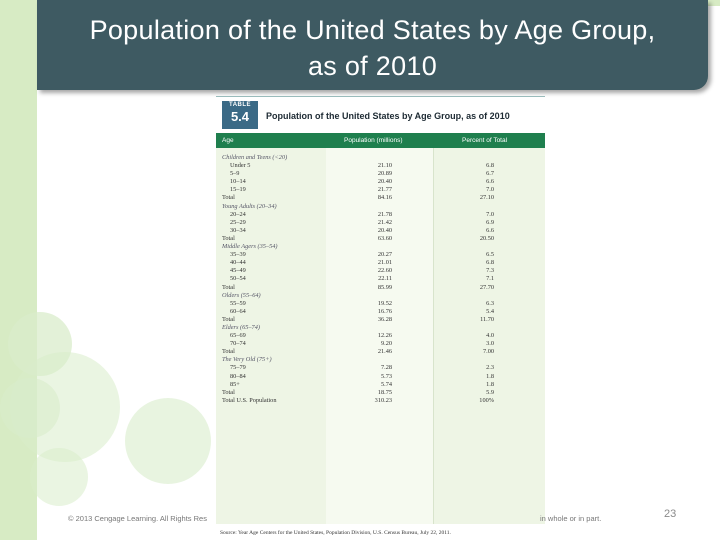  Describe the element at coordinates (490, 344) in the screenshot. I see `cell-percent: 3.0` at that location.